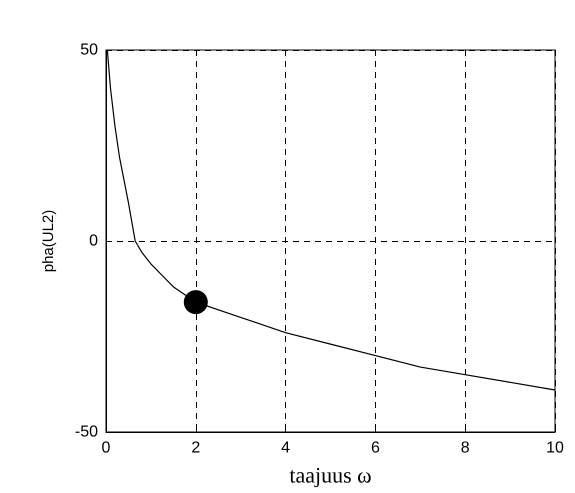 The image size is (575, 493). I want to click on x-tick-label: 6, so click(375, 448).